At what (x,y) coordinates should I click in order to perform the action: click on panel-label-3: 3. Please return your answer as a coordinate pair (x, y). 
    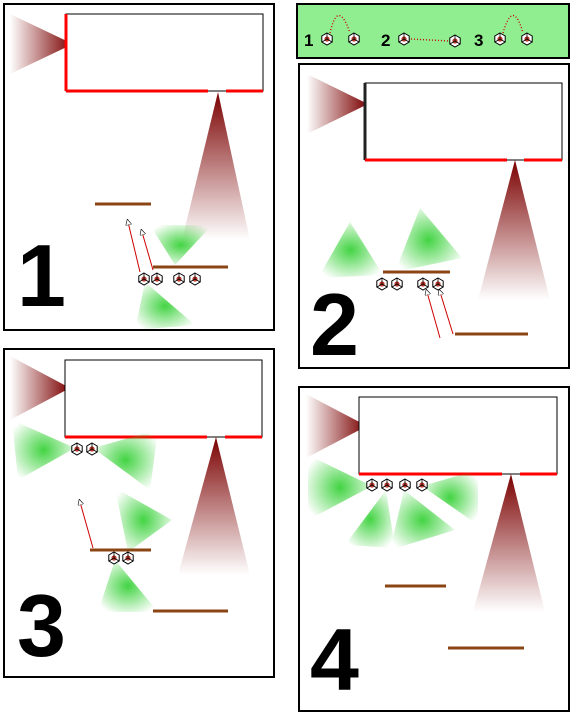
    Looking at the image, I should click on (41, 625).